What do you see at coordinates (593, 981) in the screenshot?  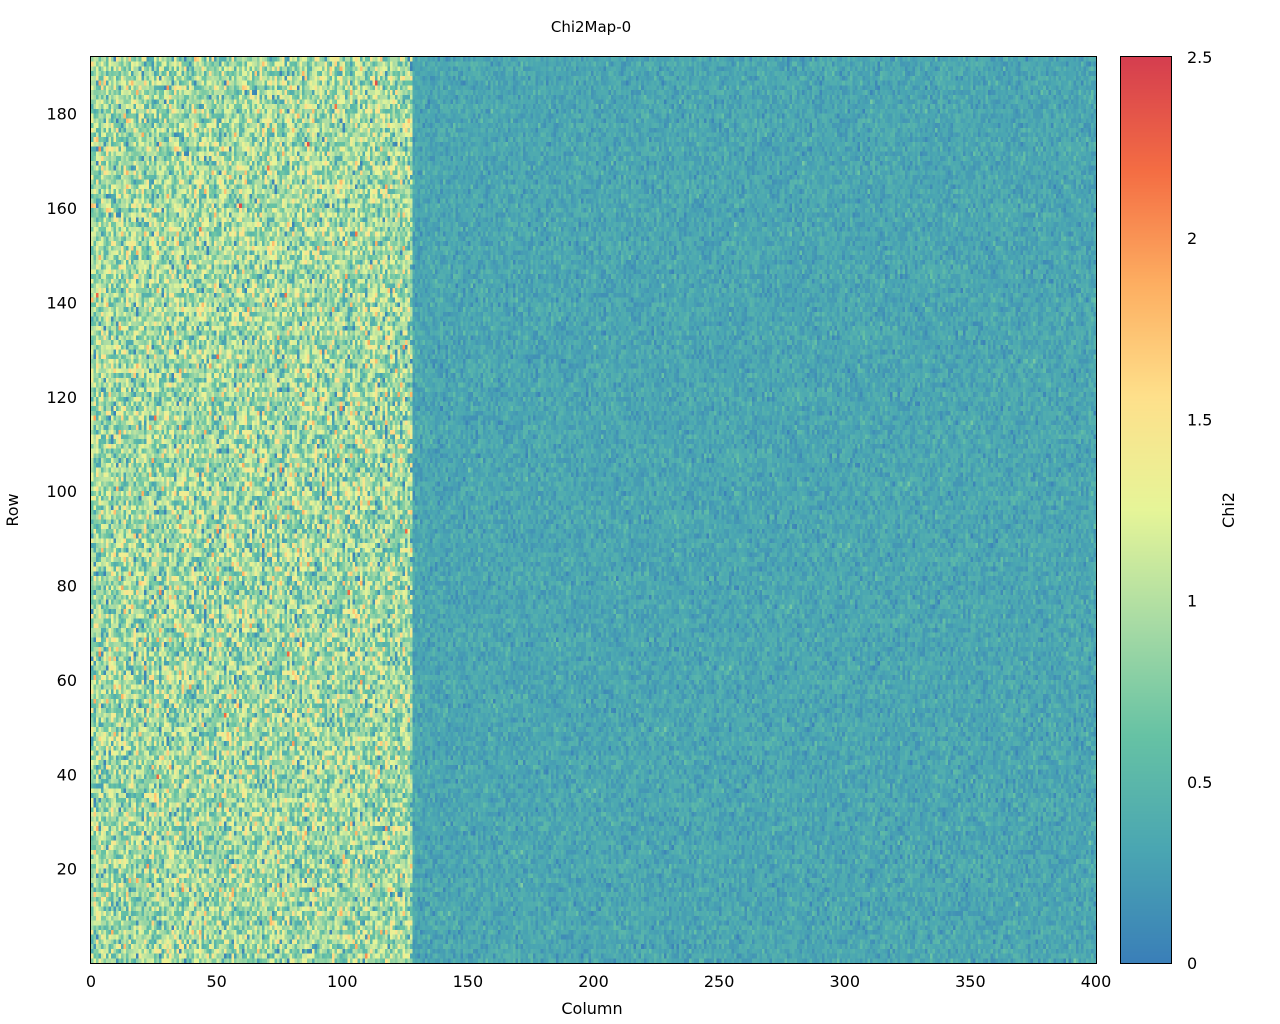 I see `x-tick-label: 200` at bounding box center [593, 981].